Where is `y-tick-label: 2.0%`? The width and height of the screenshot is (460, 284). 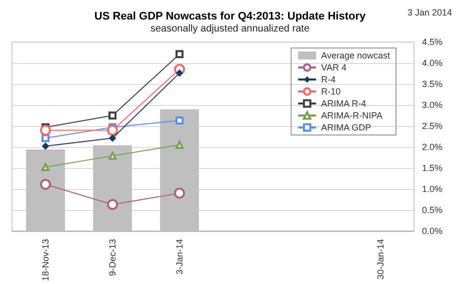
y-tick-label: 2.0% is located at coordinates (432, 147).